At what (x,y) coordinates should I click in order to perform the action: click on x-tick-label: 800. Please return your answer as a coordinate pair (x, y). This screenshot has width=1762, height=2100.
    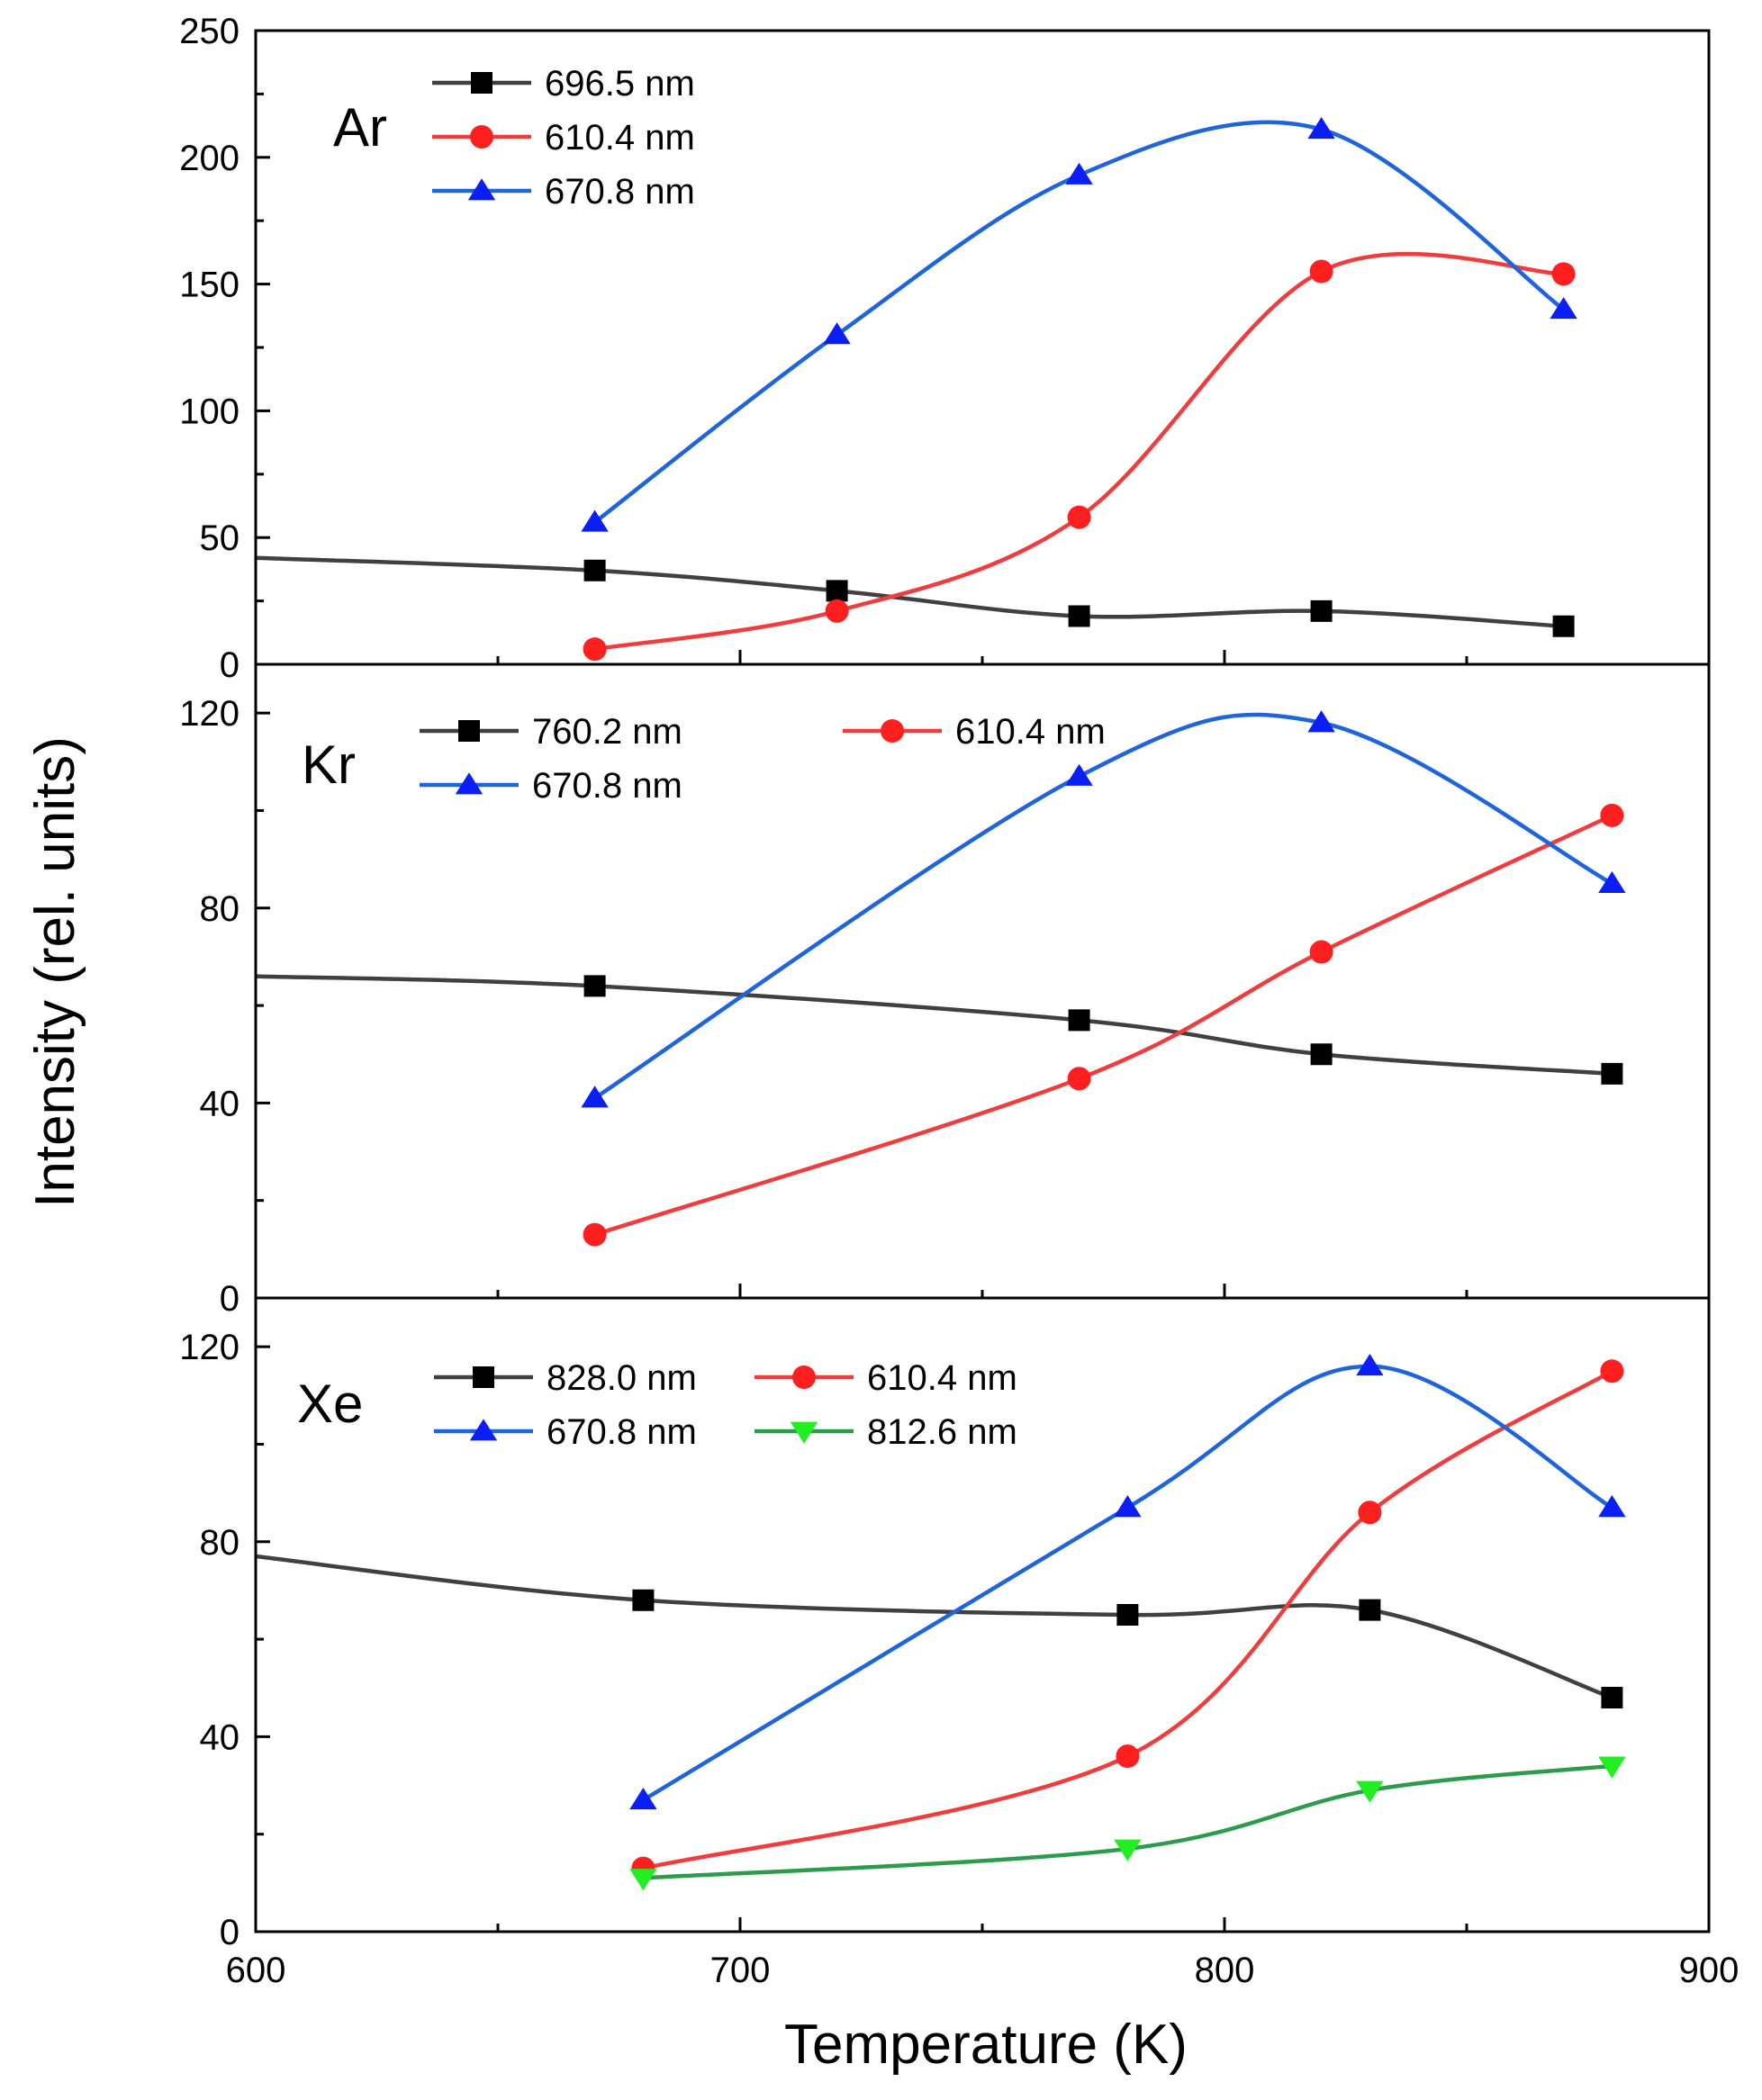
    Looking at the image, I should click on (1225, 1970).